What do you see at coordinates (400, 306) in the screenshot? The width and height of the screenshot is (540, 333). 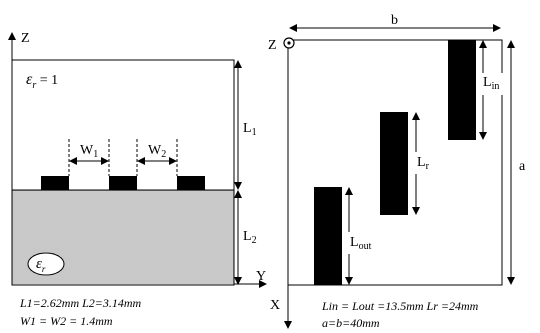 I see `right-caption-line1: Lin = Lout =13.5mm Lr =24mm` at bounding box center [400, 306].